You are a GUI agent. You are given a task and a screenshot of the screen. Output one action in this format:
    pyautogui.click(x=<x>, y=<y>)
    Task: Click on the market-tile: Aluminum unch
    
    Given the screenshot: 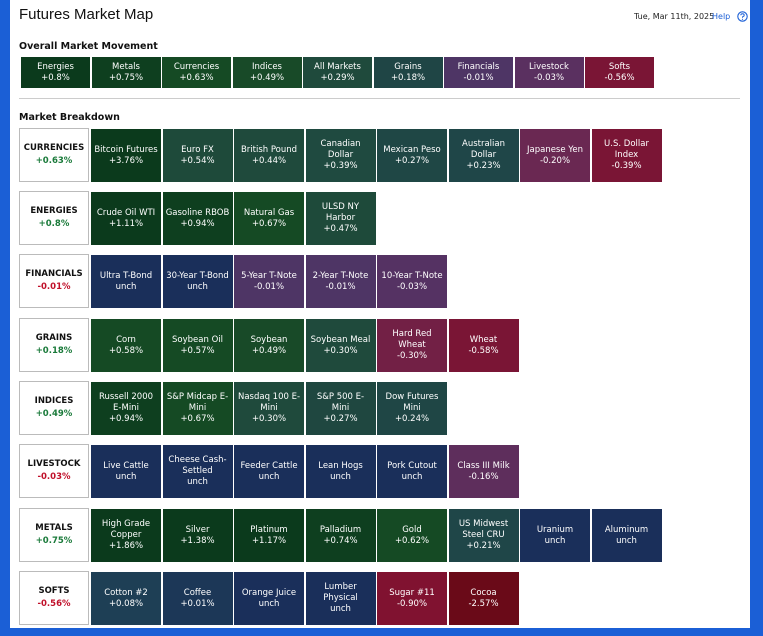 What is the action you would take?
    pyautogui.click(x=626, y=535)
    